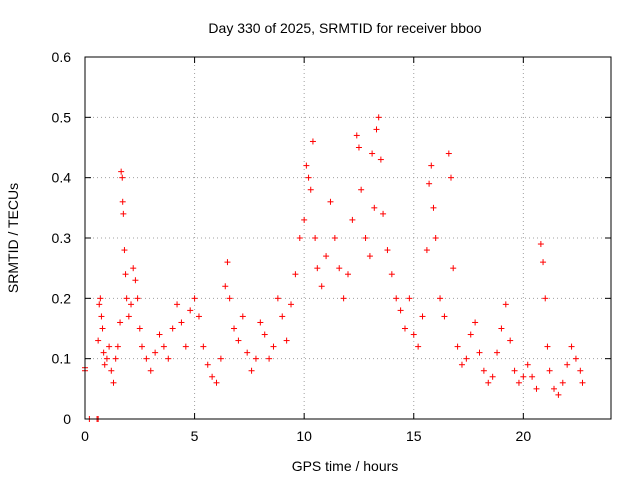  Describe the element at coordinates (414, 436) in the screenshot. I see `x-tick-label: 15` at that location.